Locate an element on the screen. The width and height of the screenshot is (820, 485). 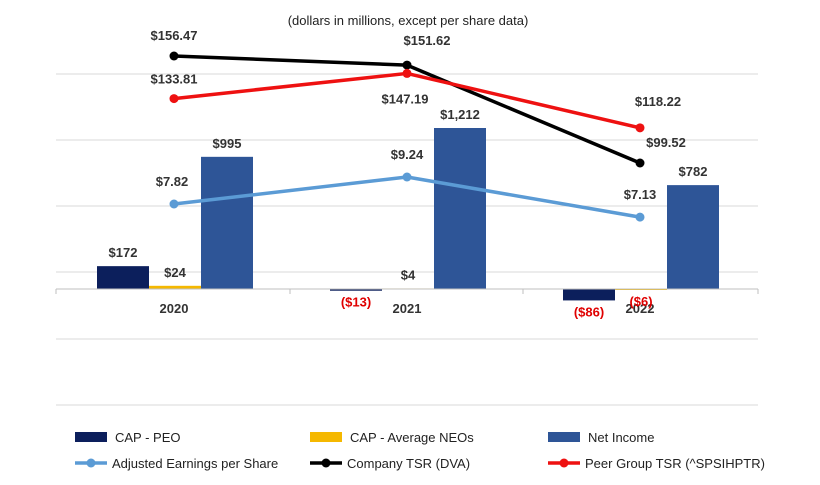
bar-net-income-2022 is located at coordinates (693, 237).